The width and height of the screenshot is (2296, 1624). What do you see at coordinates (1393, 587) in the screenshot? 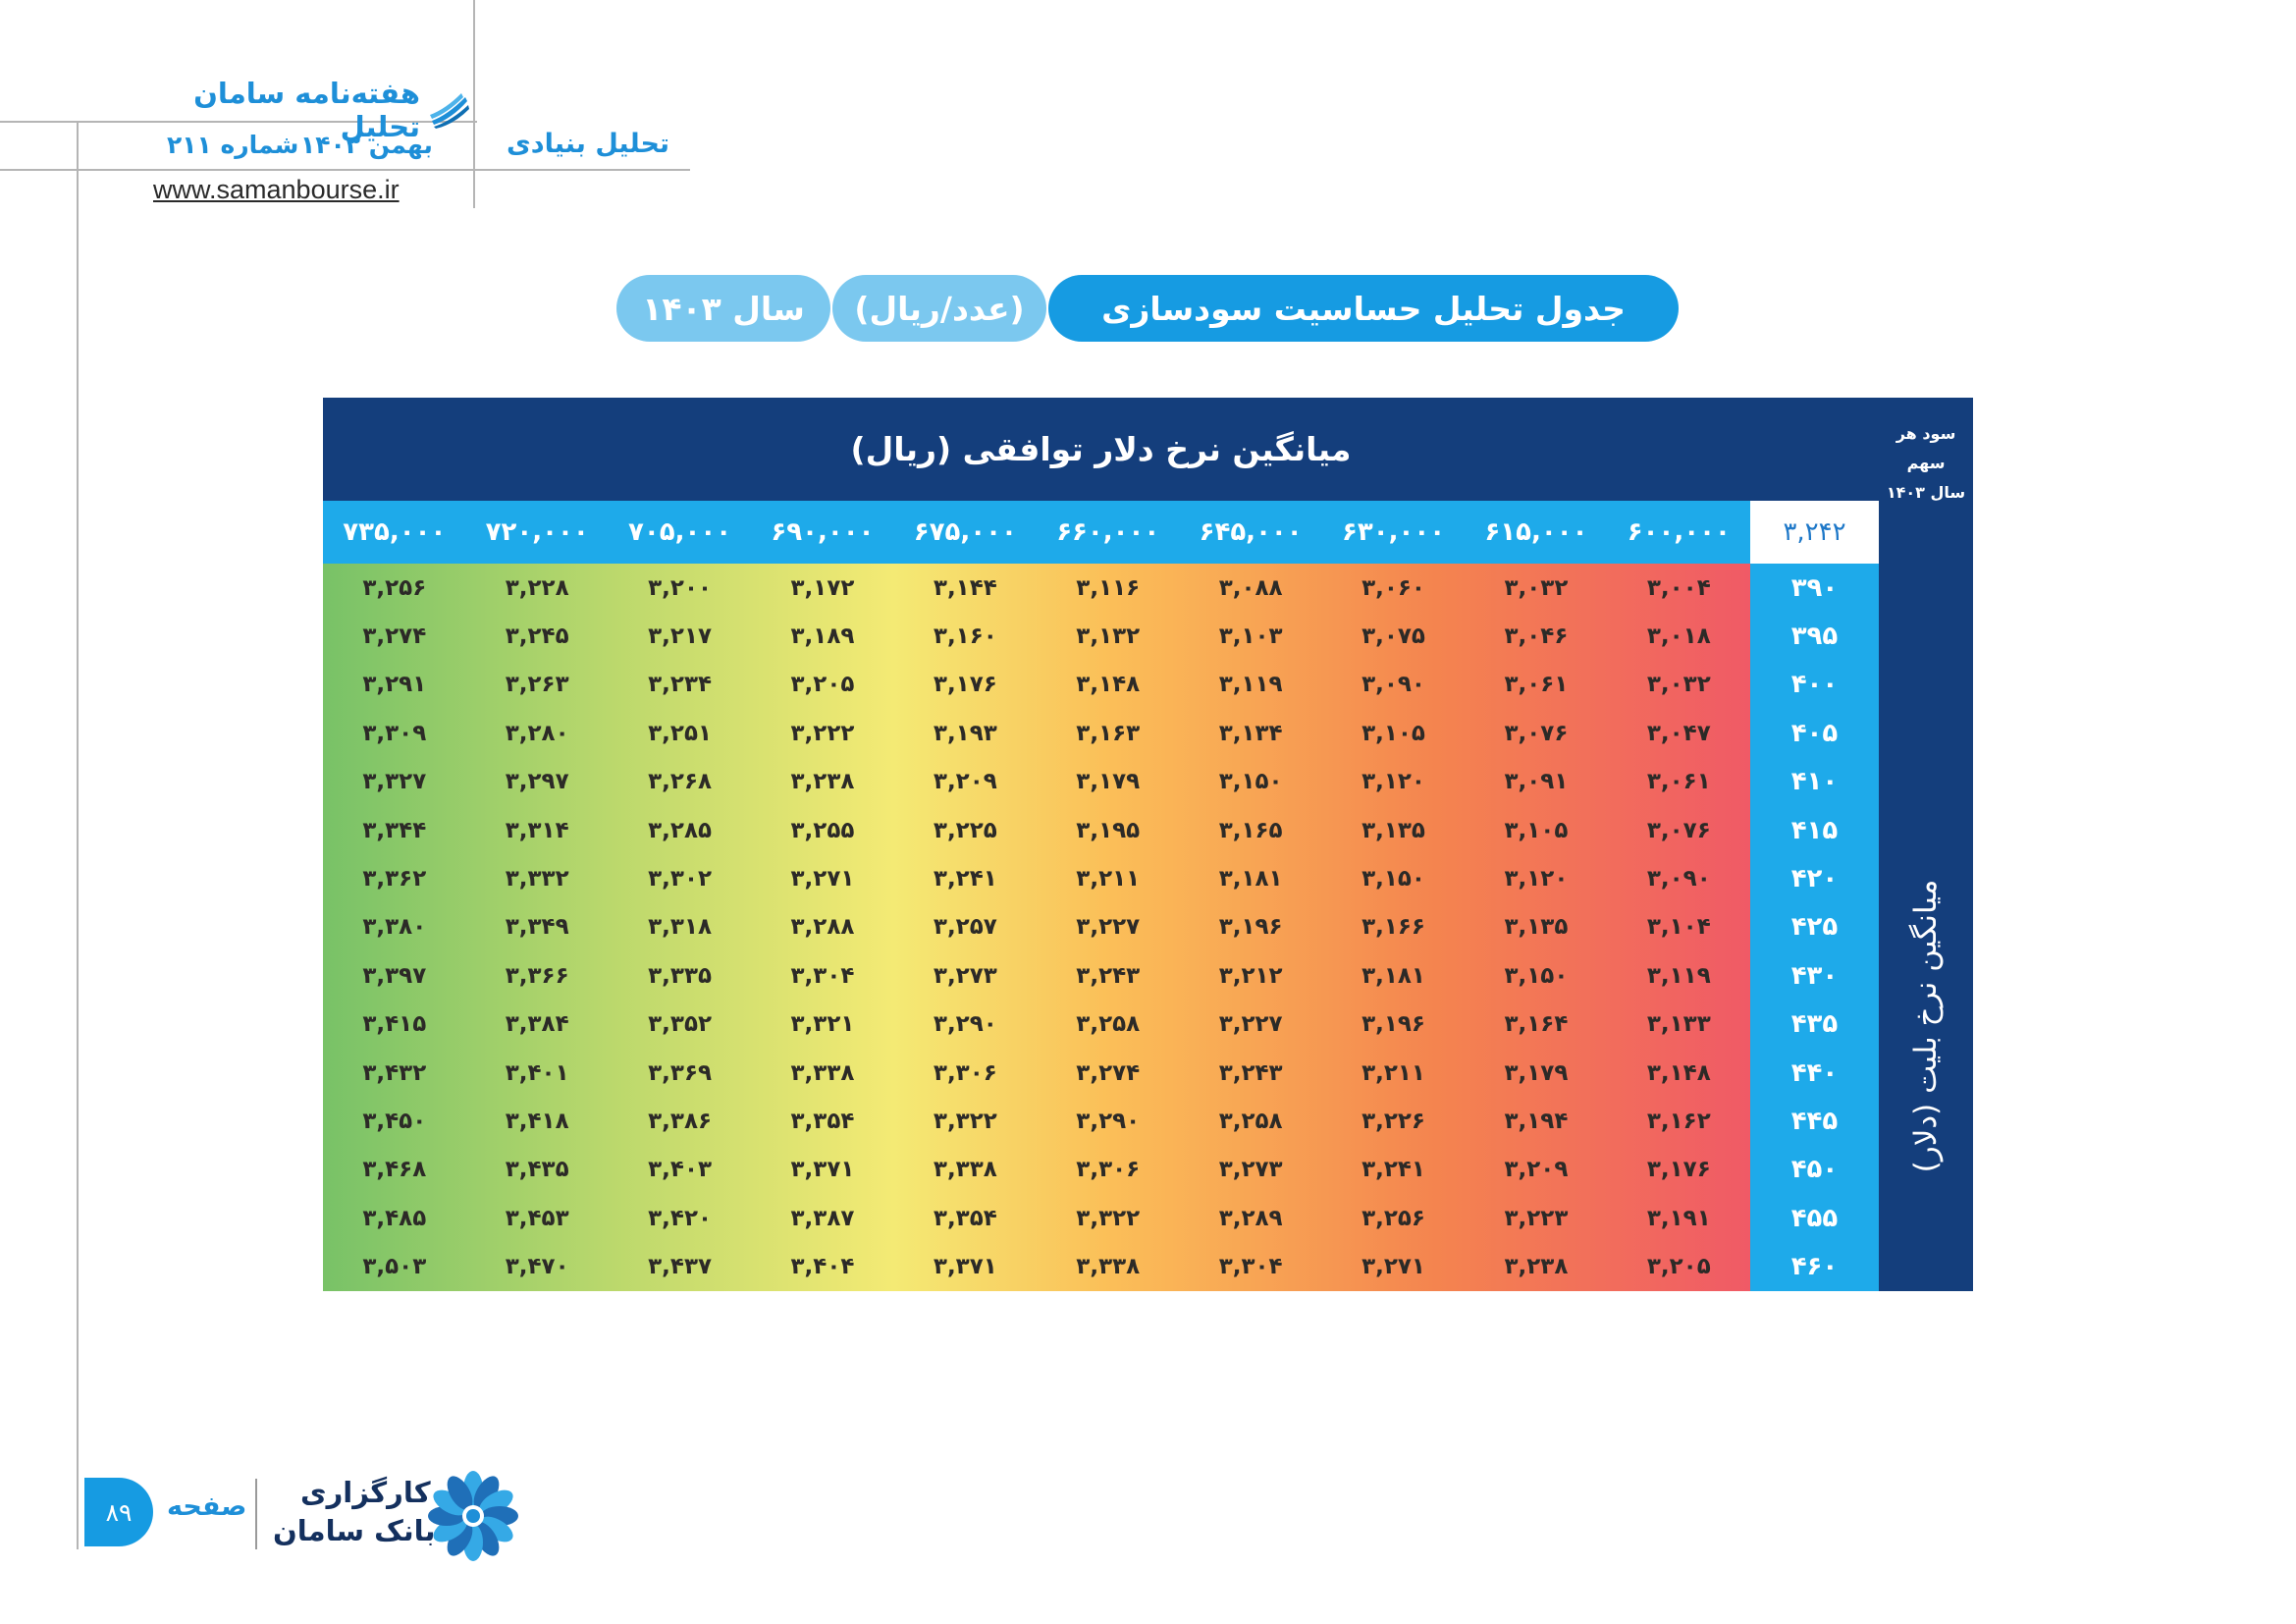
I see `table-cell: ۳,۰۶۰` at bounding box center [1393, 587].